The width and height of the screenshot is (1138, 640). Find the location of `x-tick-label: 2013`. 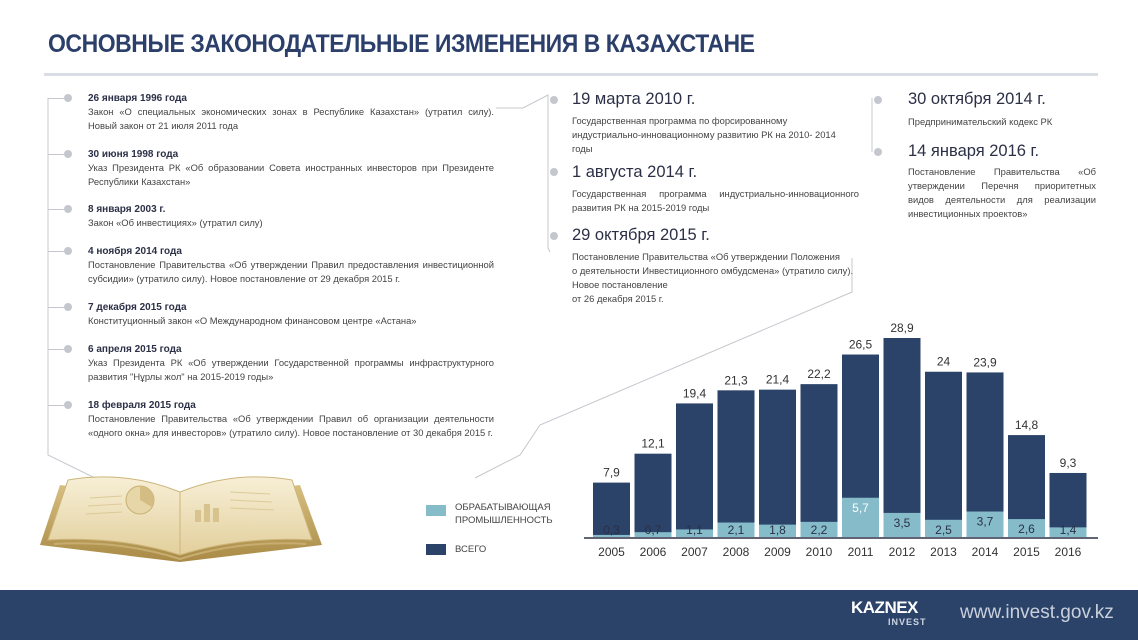

x-tick-label: 2013 is located at coordinates (943, 552).